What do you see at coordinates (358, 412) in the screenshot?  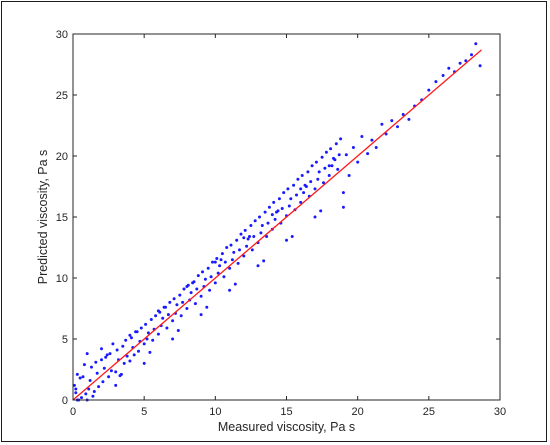 I see `x-tick-label: 20` at bounding box center [358, 412].